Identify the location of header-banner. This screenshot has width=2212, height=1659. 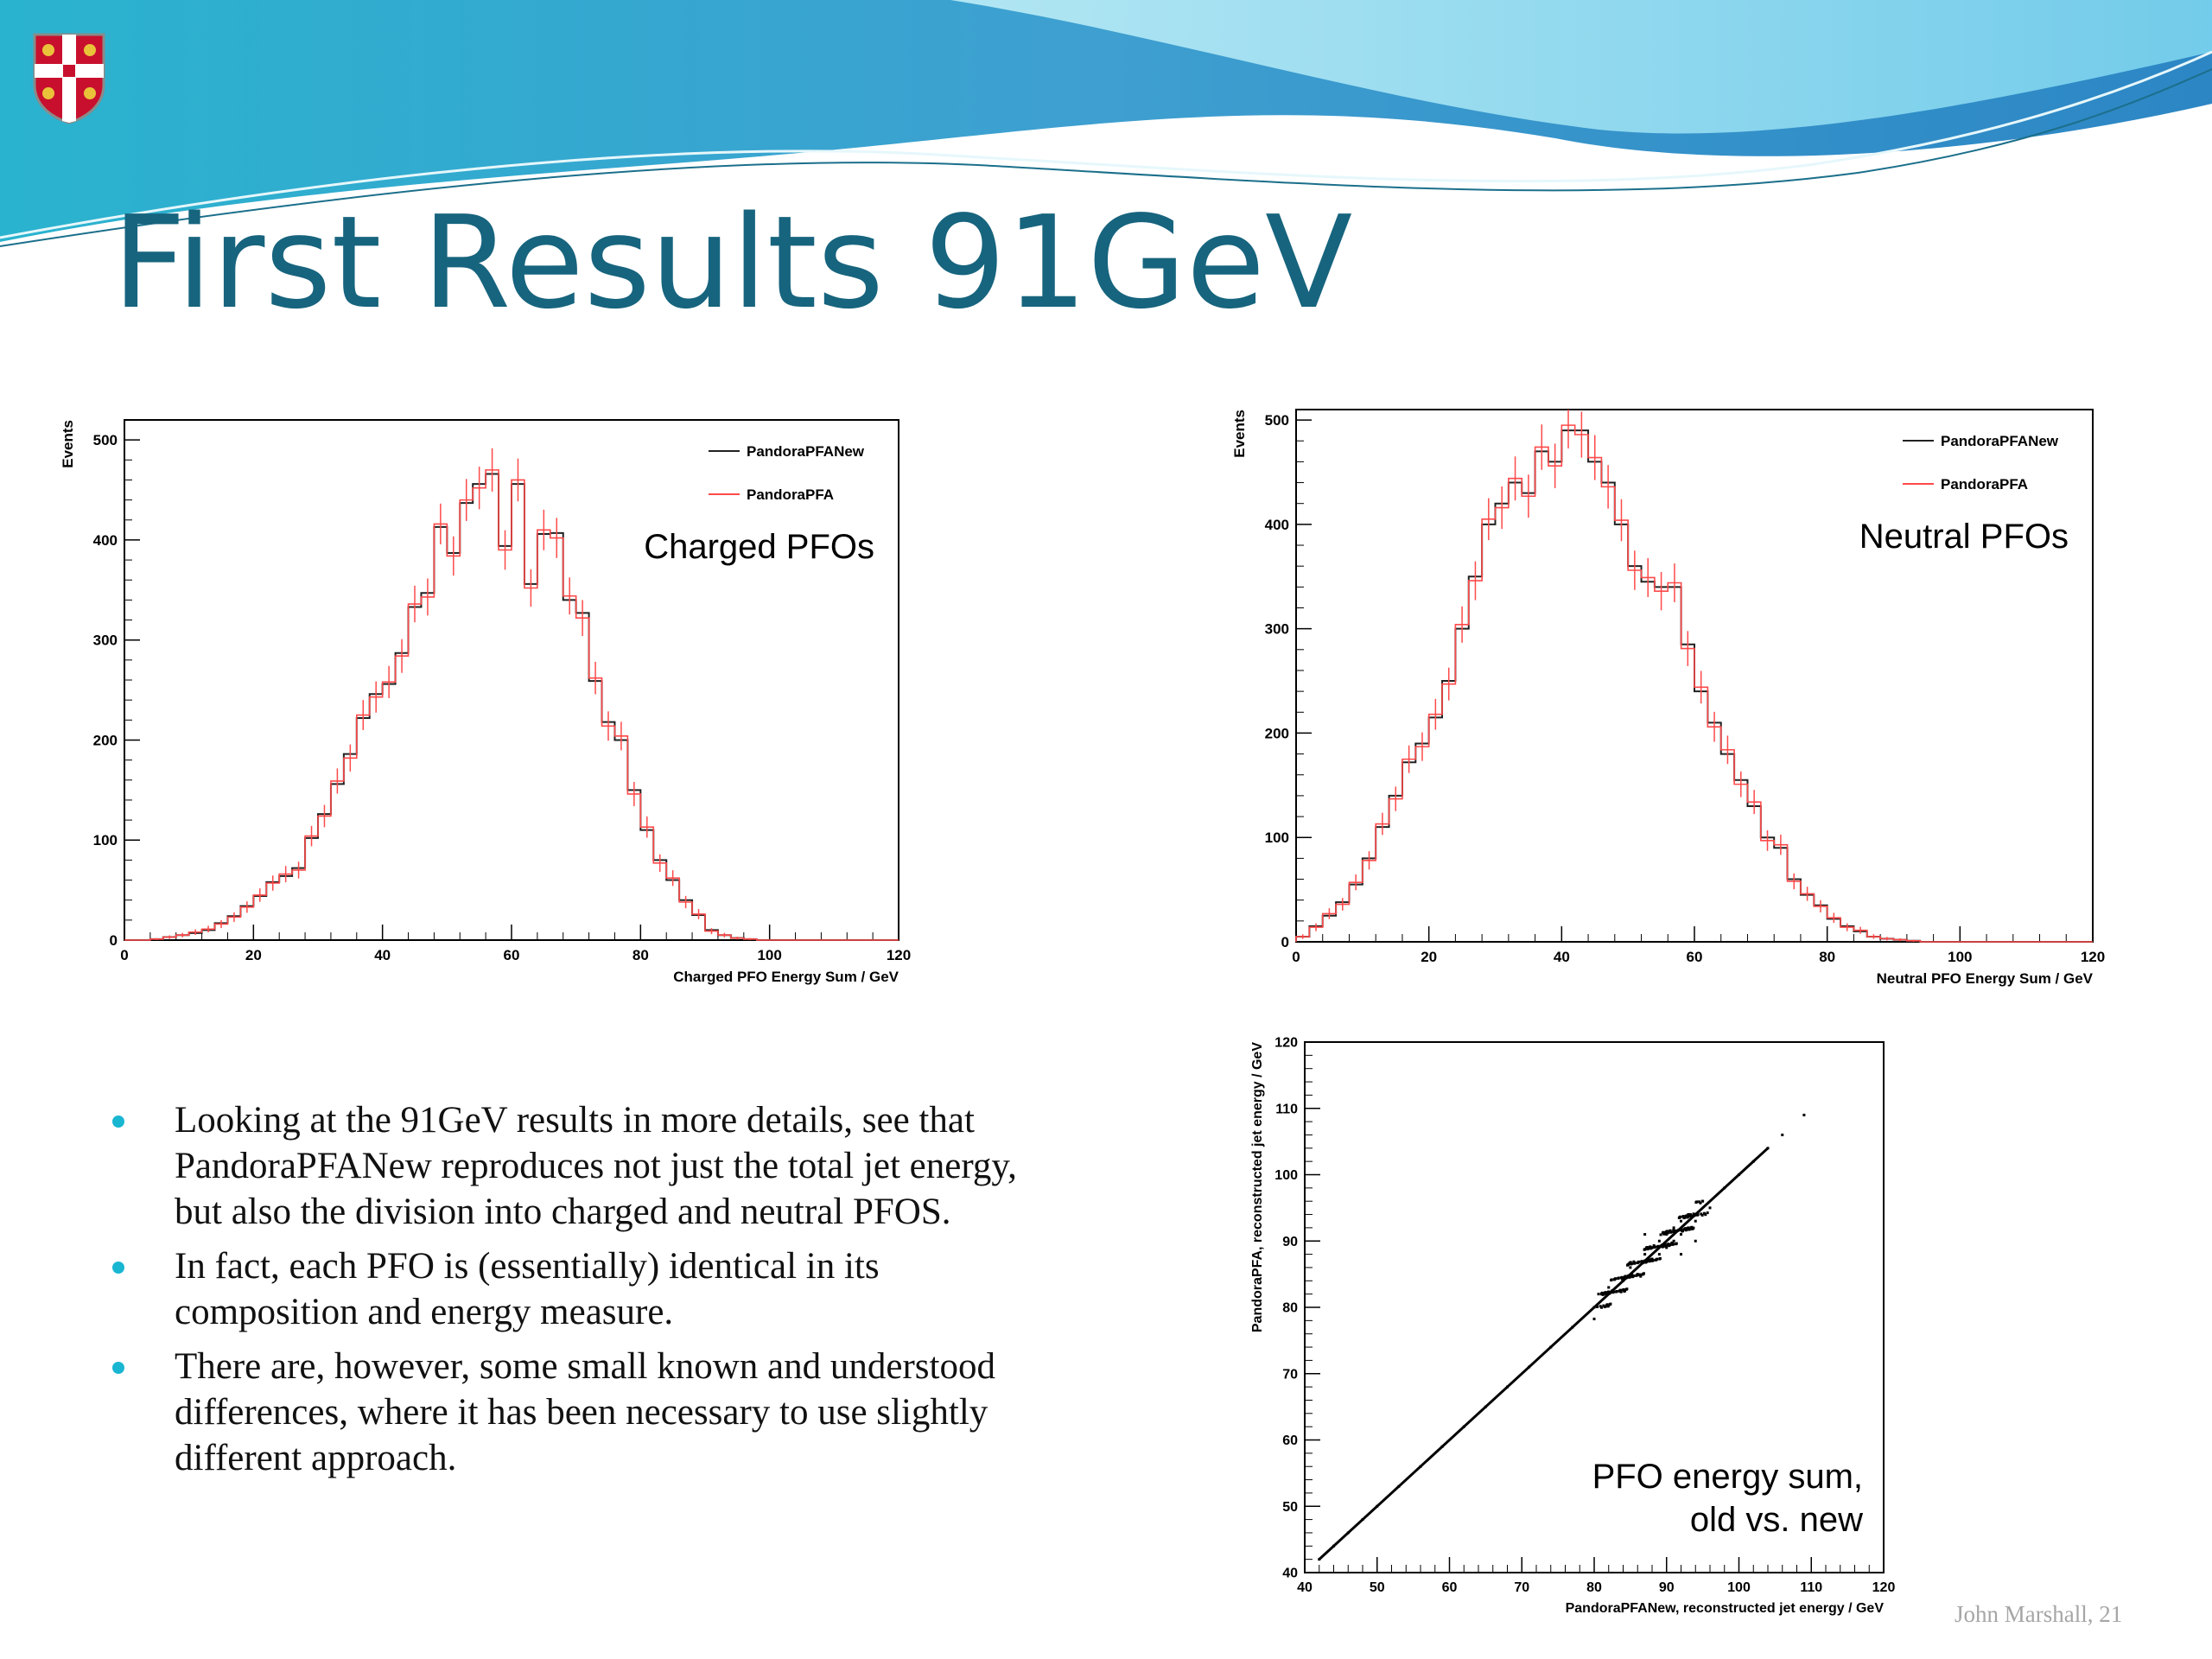
(1106, 123).